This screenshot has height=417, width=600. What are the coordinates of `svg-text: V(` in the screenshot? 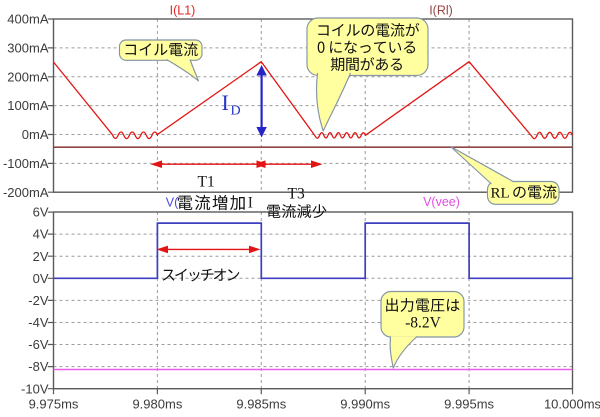 It's located at (172, 203).